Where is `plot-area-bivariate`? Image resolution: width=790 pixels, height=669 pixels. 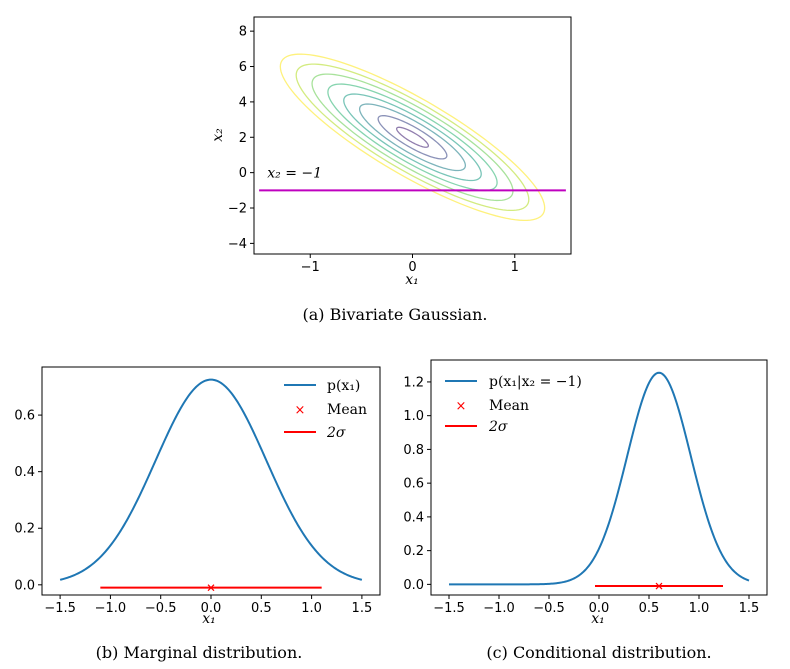
plot-area-bivariate is located at coordinates (412, 135).